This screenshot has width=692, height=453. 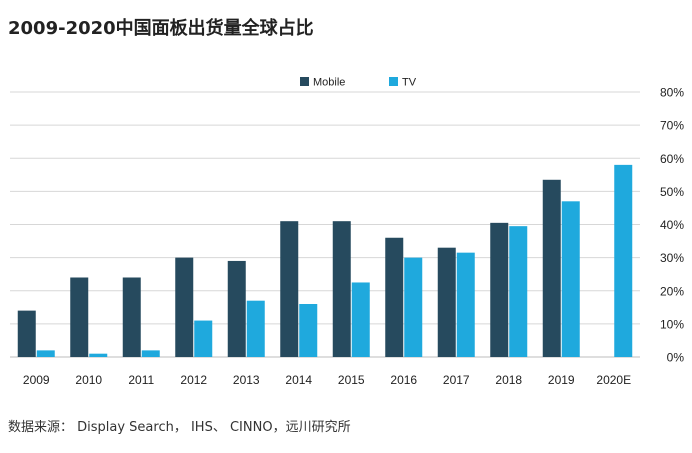 What do you see at coordinates (36, 380) in the screenshot?
I see `x-tick-label: 2009` at bounding box center [36, 380].